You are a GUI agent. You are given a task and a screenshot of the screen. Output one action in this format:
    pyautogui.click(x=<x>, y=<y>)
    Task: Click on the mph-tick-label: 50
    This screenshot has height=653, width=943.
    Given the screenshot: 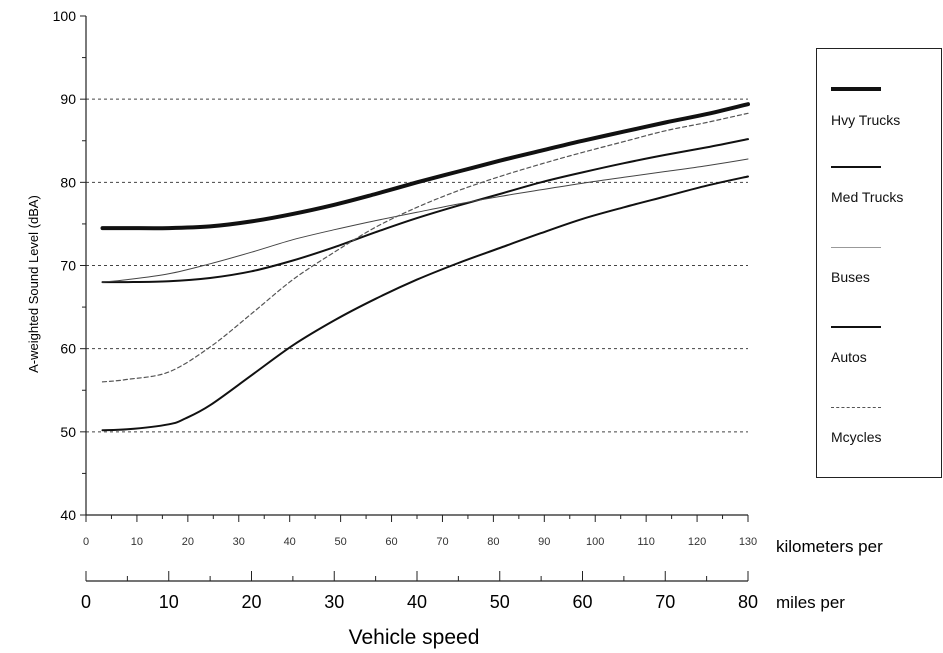 What is the action you would take?
    pyautogui.click(x=500, y=602)
    